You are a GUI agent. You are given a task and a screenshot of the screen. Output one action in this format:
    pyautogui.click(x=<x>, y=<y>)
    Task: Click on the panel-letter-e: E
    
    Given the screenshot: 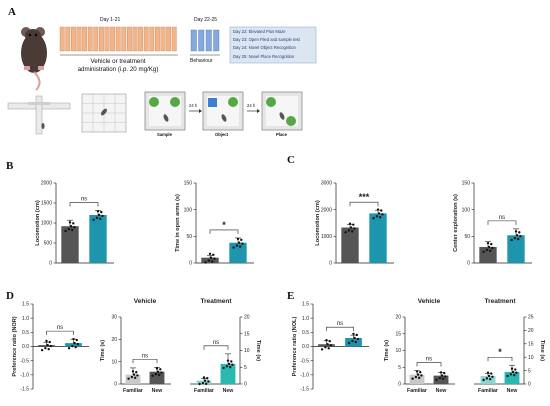 What is the action you would take?
    pyautogui.click(x=291, y=296)
    